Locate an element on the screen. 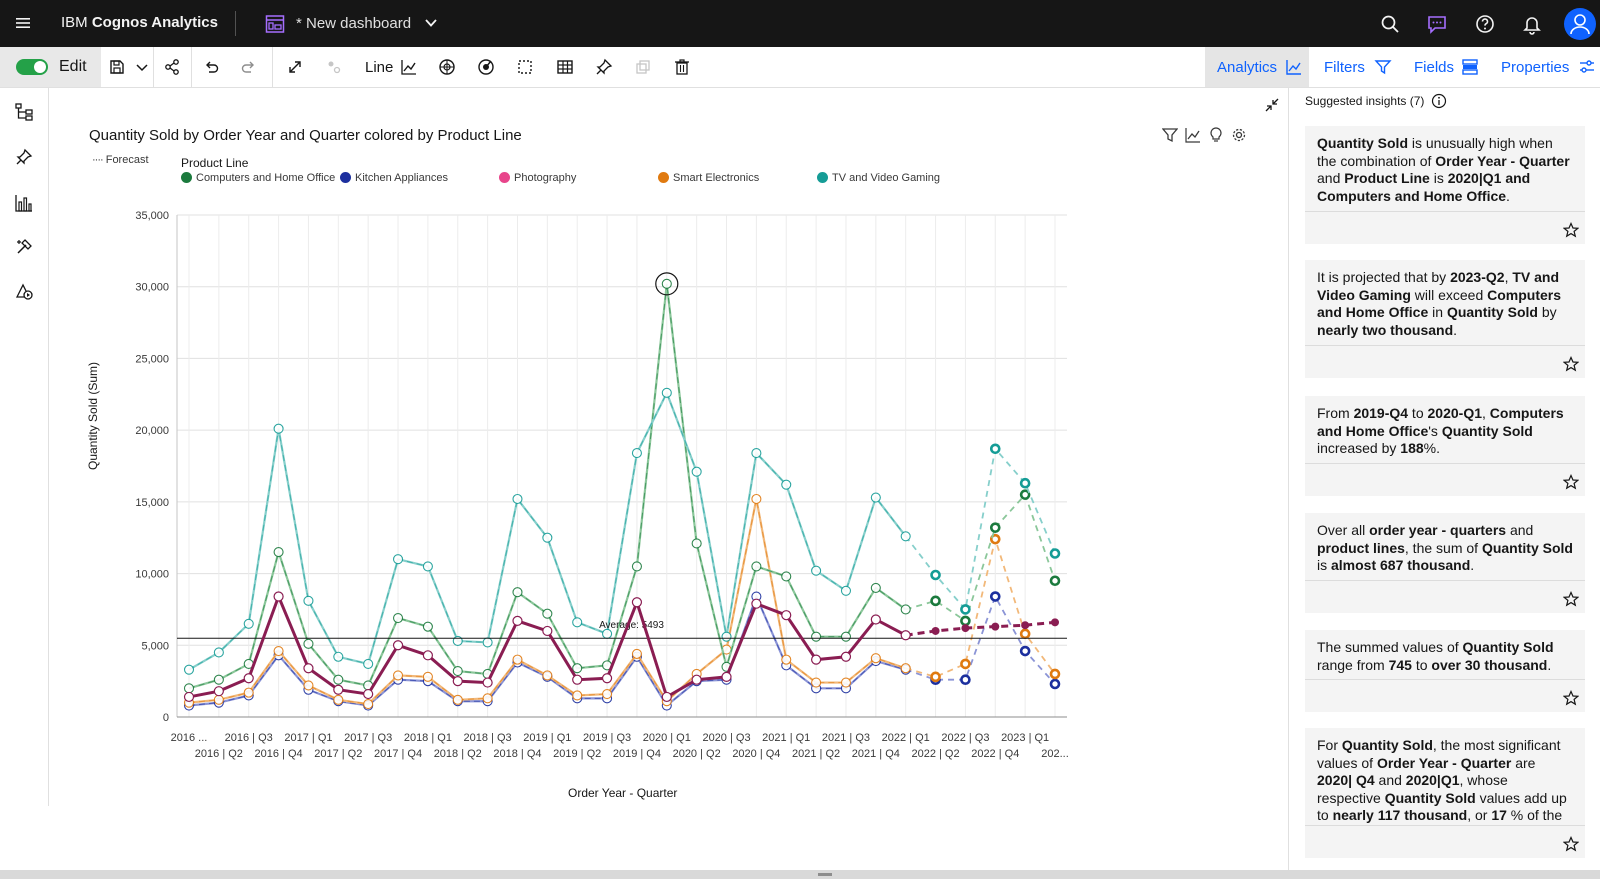  redo-icon is located at coordinates (249, 67).